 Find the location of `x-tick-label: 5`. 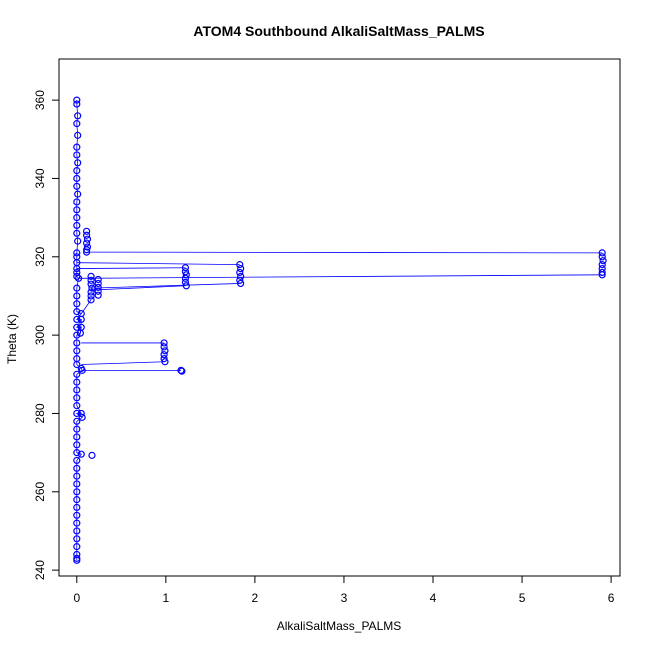

x-tick-label: 5 is located at coordinates (522, 598).